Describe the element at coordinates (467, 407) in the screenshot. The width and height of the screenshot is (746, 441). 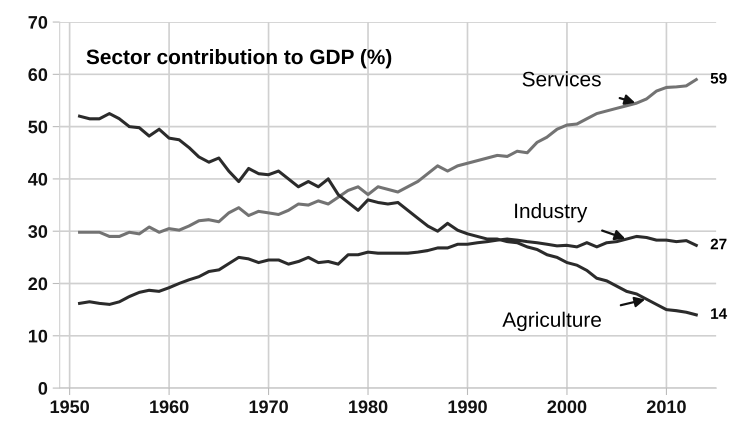
I see `x-tick-label: 1990` at that location.